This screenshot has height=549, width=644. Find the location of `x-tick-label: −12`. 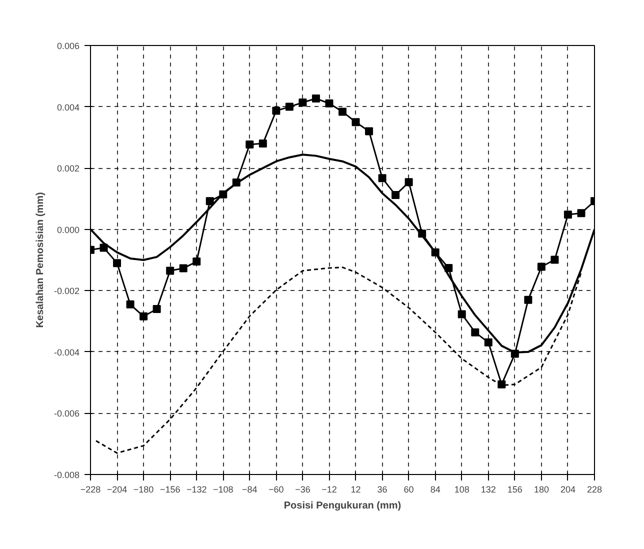

x-tick-label: −12 is located at coordinates (329, 489).